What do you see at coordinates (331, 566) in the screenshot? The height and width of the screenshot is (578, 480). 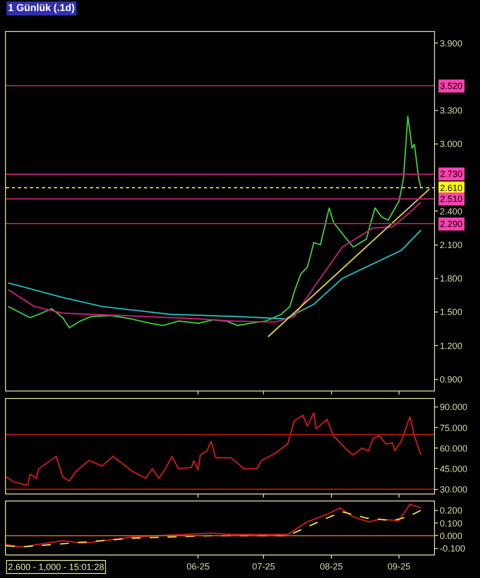 I see `x-tick-label: 08-25` at bounding box center [331, 566].